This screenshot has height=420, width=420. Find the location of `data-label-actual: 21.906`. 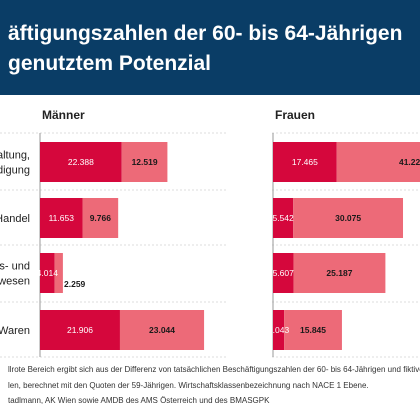

data-label-actual: 21.906 is located at coordinates (80, 330).